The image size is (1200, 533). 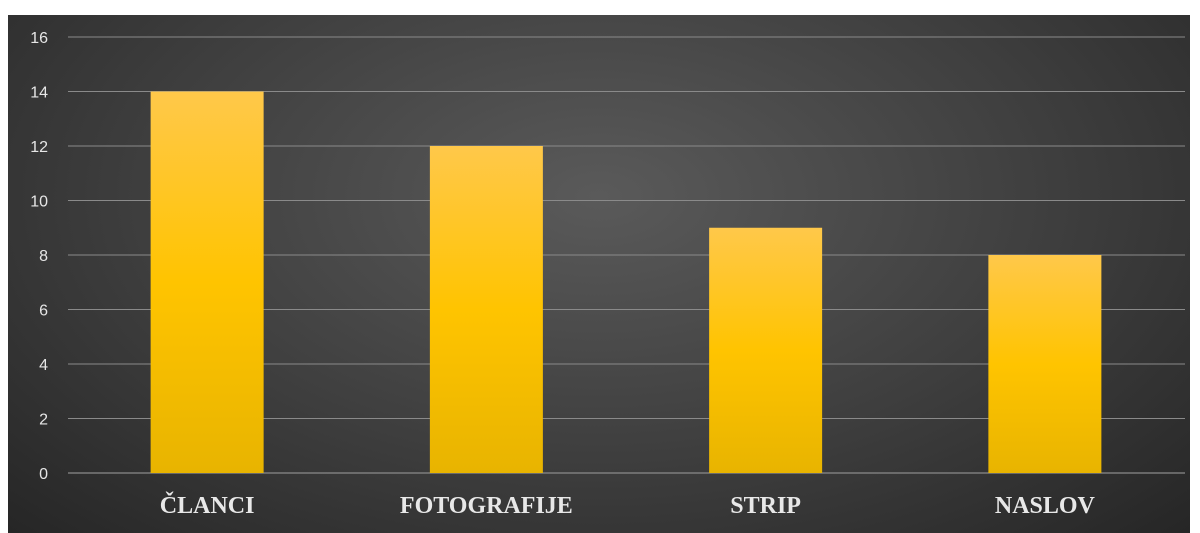 What do you see at coordinates (628, 505) in the screenshot?
I see `x-axis-labels: ČLANCI FOTOGRAFIJE STRIP NASLOV` at bounding box center [628, 505].